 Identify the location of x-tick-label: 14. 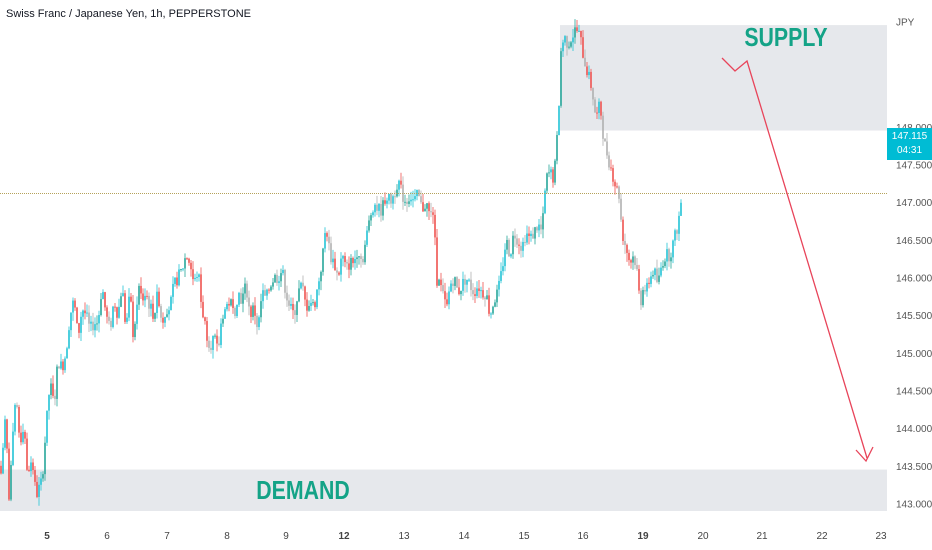
(464, 536).